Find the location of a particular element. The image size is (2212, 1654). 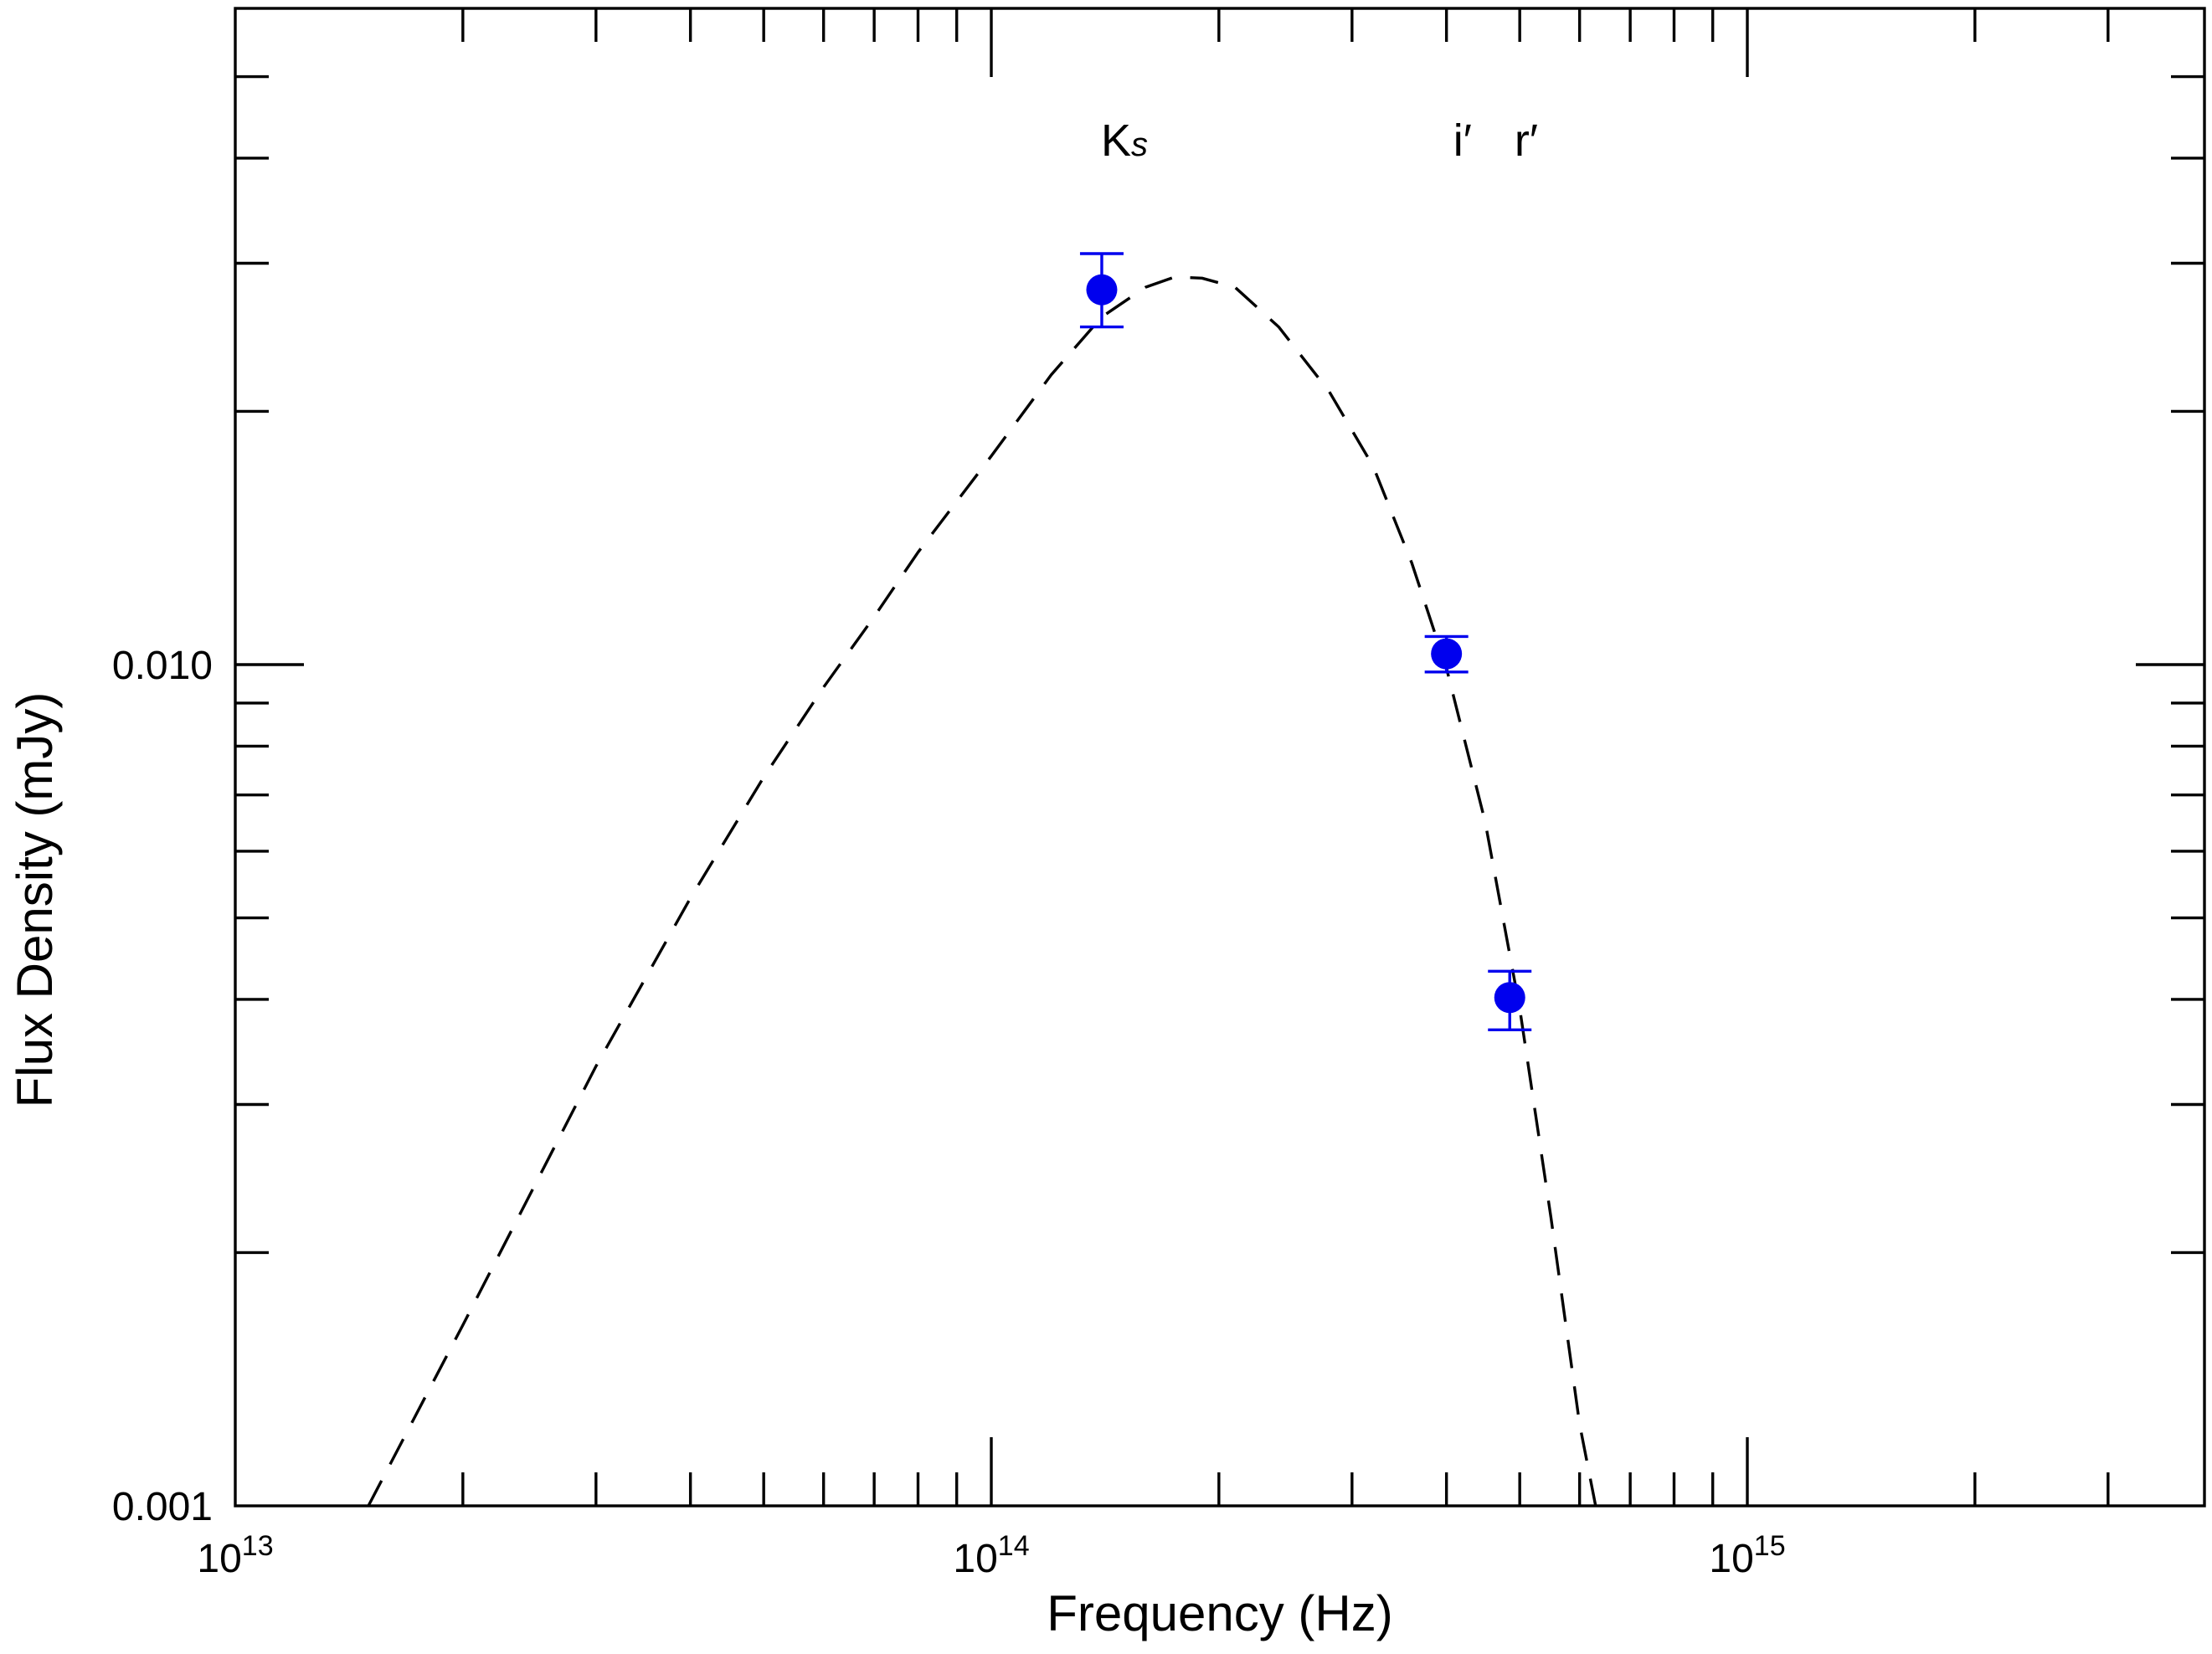

band-label: r′ is located at coordinates (1526, 141).